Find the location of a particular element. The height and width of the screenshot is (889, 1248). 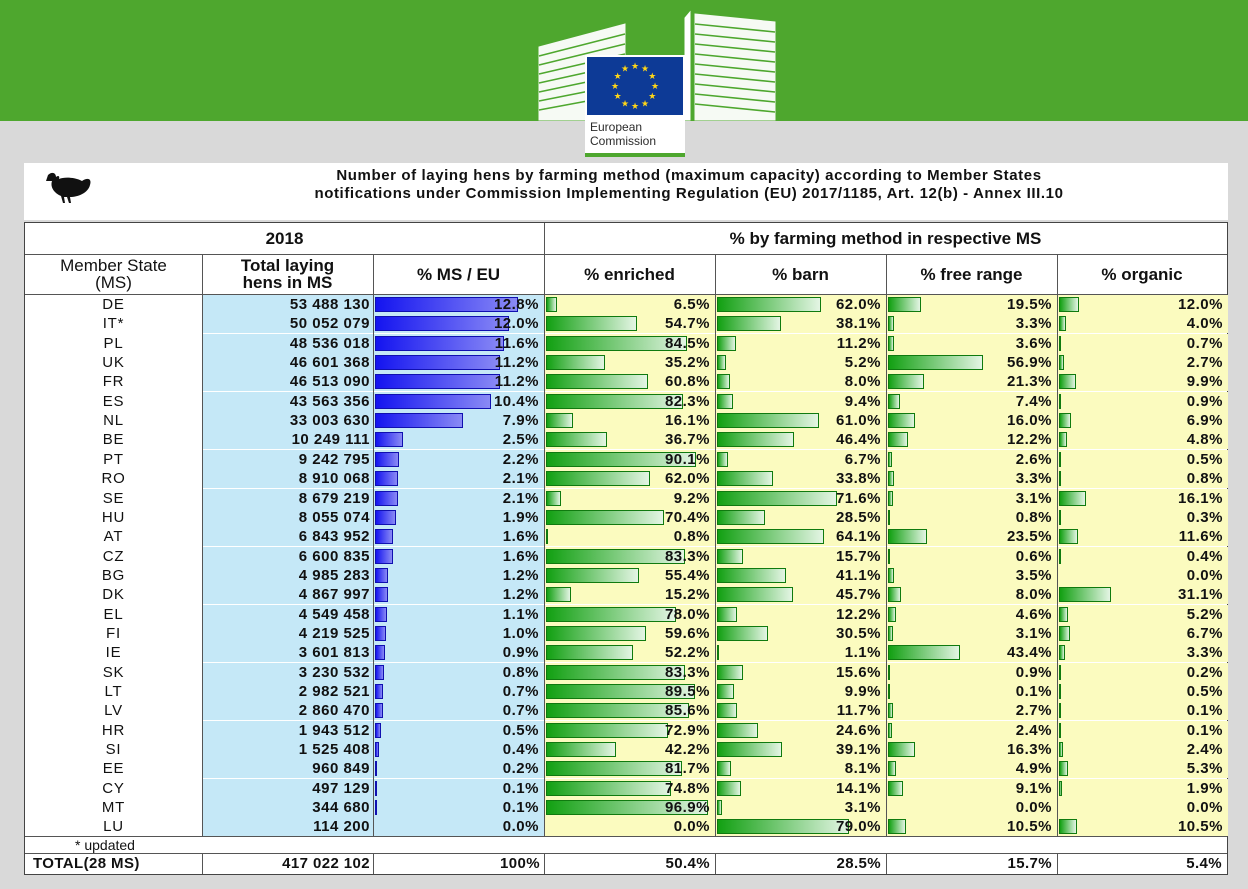

total-hens-value: 6 600 835 is located at coordinates (334, 556).